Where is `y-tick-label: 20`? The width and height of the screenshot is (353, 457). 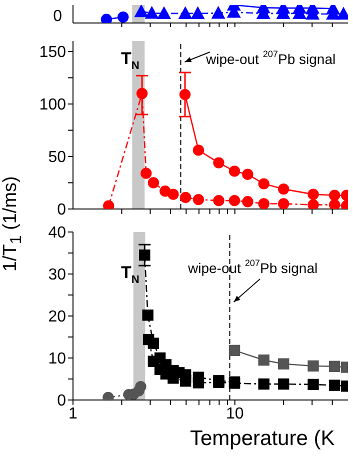
y-tick-label: 20 is located at coordinates (57, 317).